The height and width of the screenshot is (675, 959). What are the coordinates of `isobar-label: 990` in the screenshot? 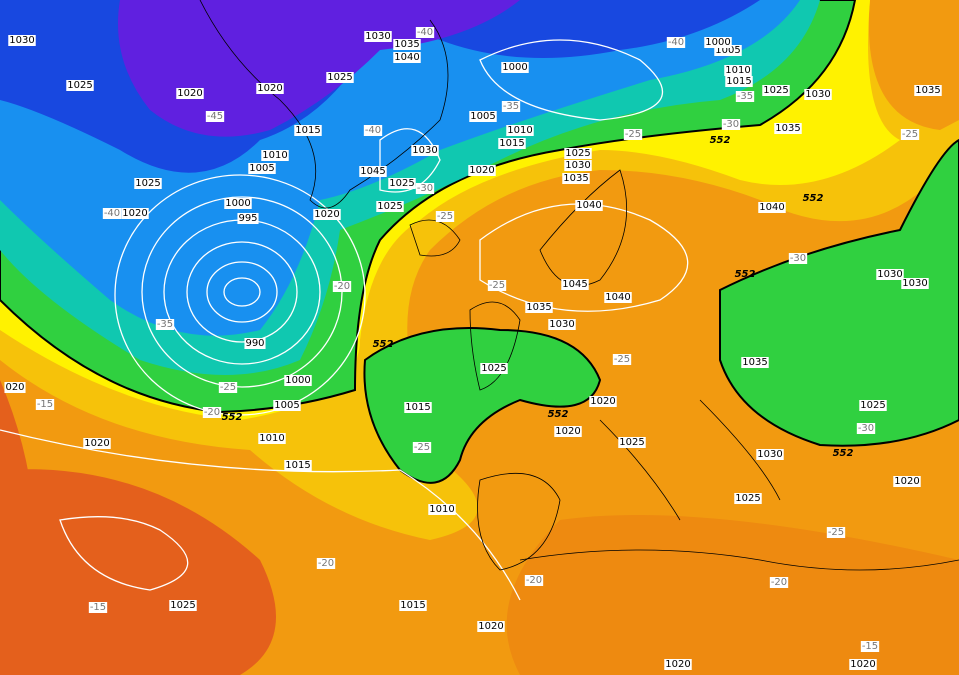 It's located at (254, 343).